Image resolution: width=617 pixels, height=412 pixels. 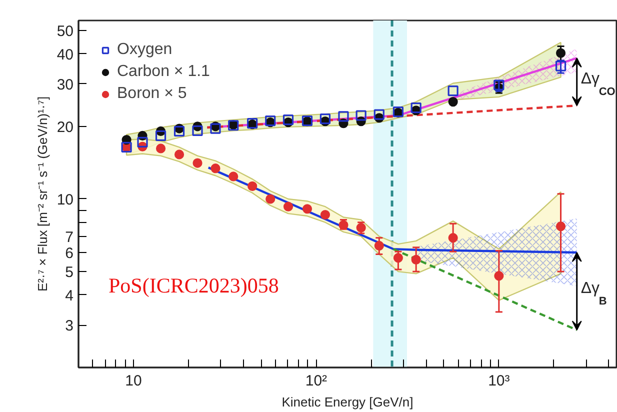 What do you see at coordinates (69, 273) in the screenshot?
I see `y-tick-label: 5` at bounding box center [69, 273].